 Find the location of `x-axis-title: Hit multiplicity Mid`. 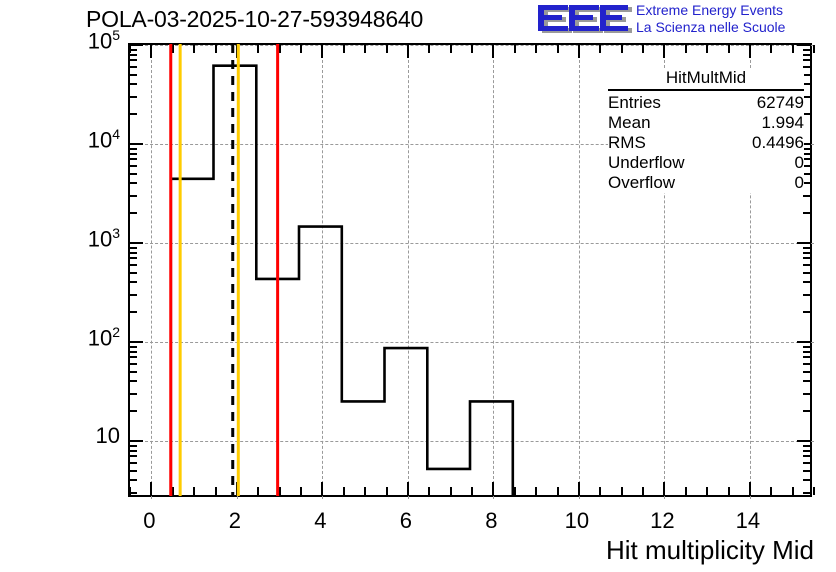

x-axis-title: Hit multiplicity Mid is located at coordinates (709, 550).